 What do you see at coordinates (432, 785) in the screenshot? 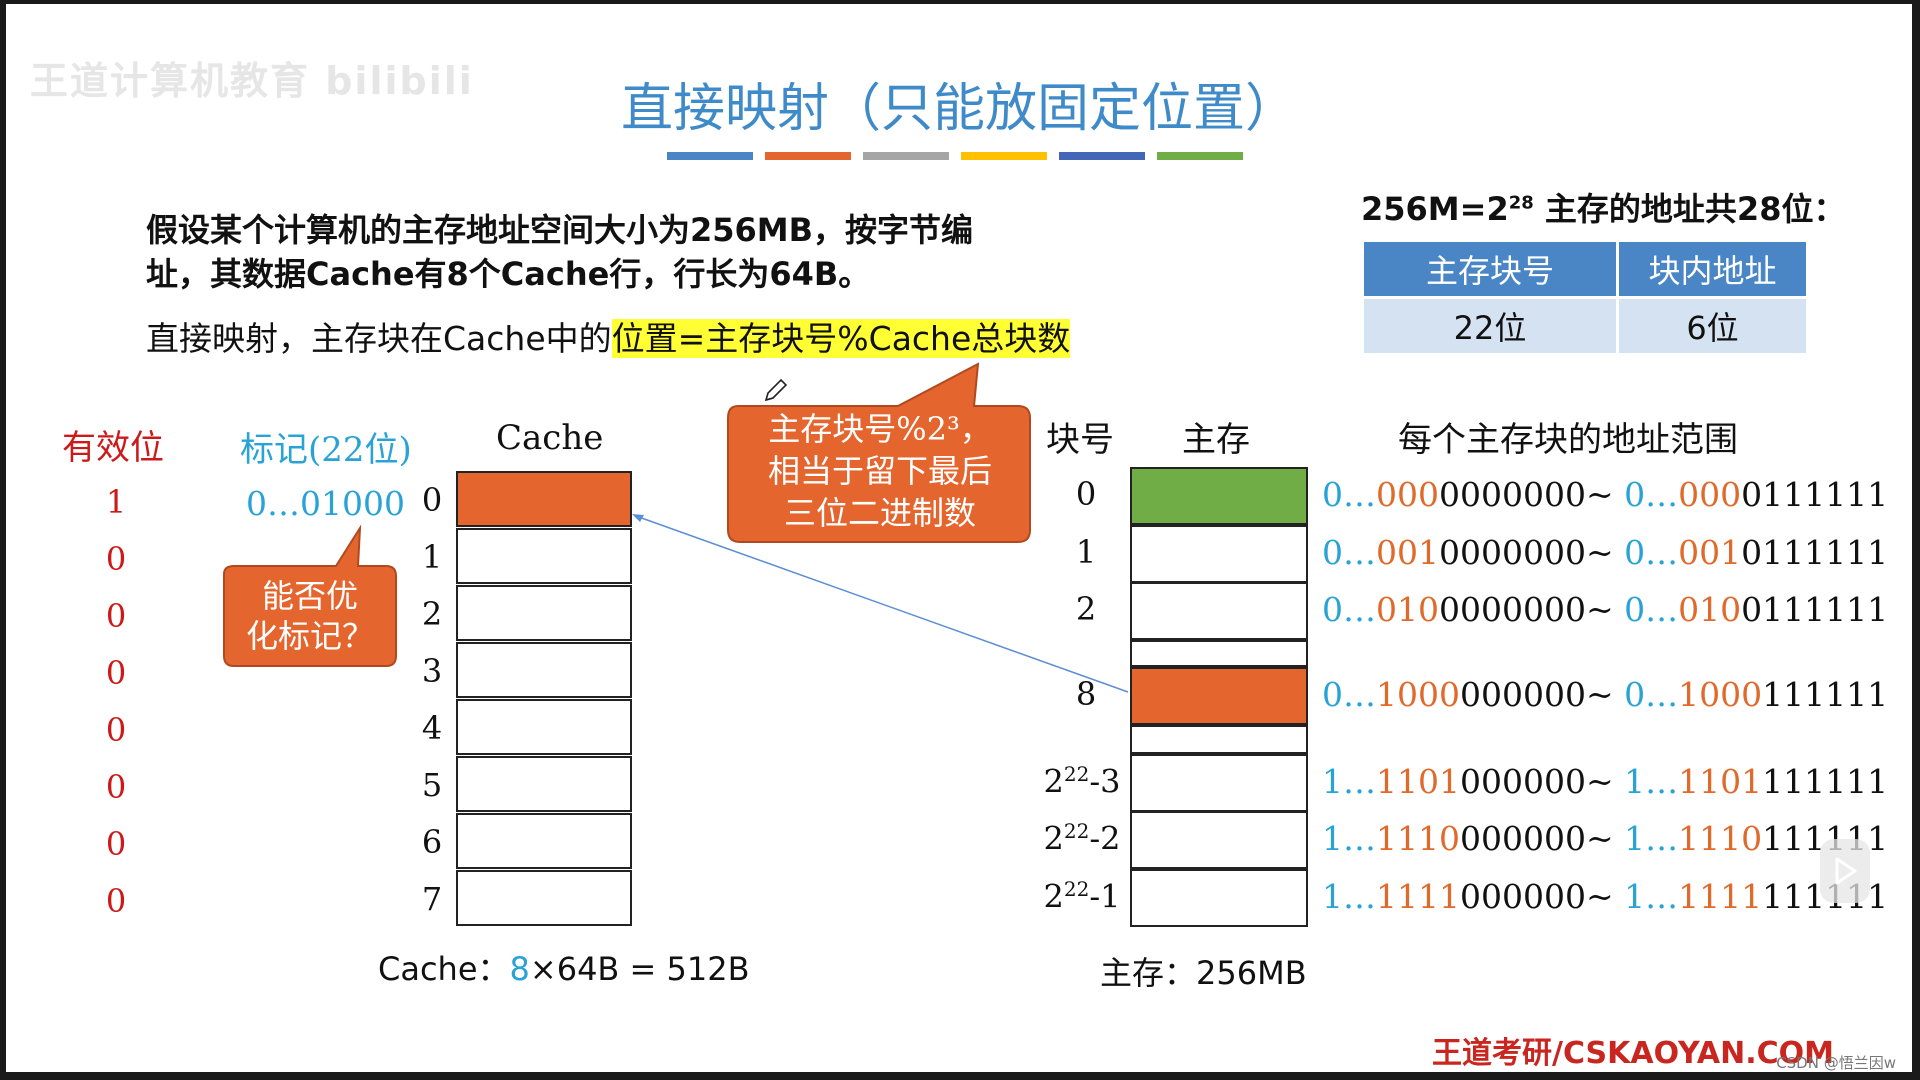
I see `cache-line-index: 5` at bounding box center [432, 785].